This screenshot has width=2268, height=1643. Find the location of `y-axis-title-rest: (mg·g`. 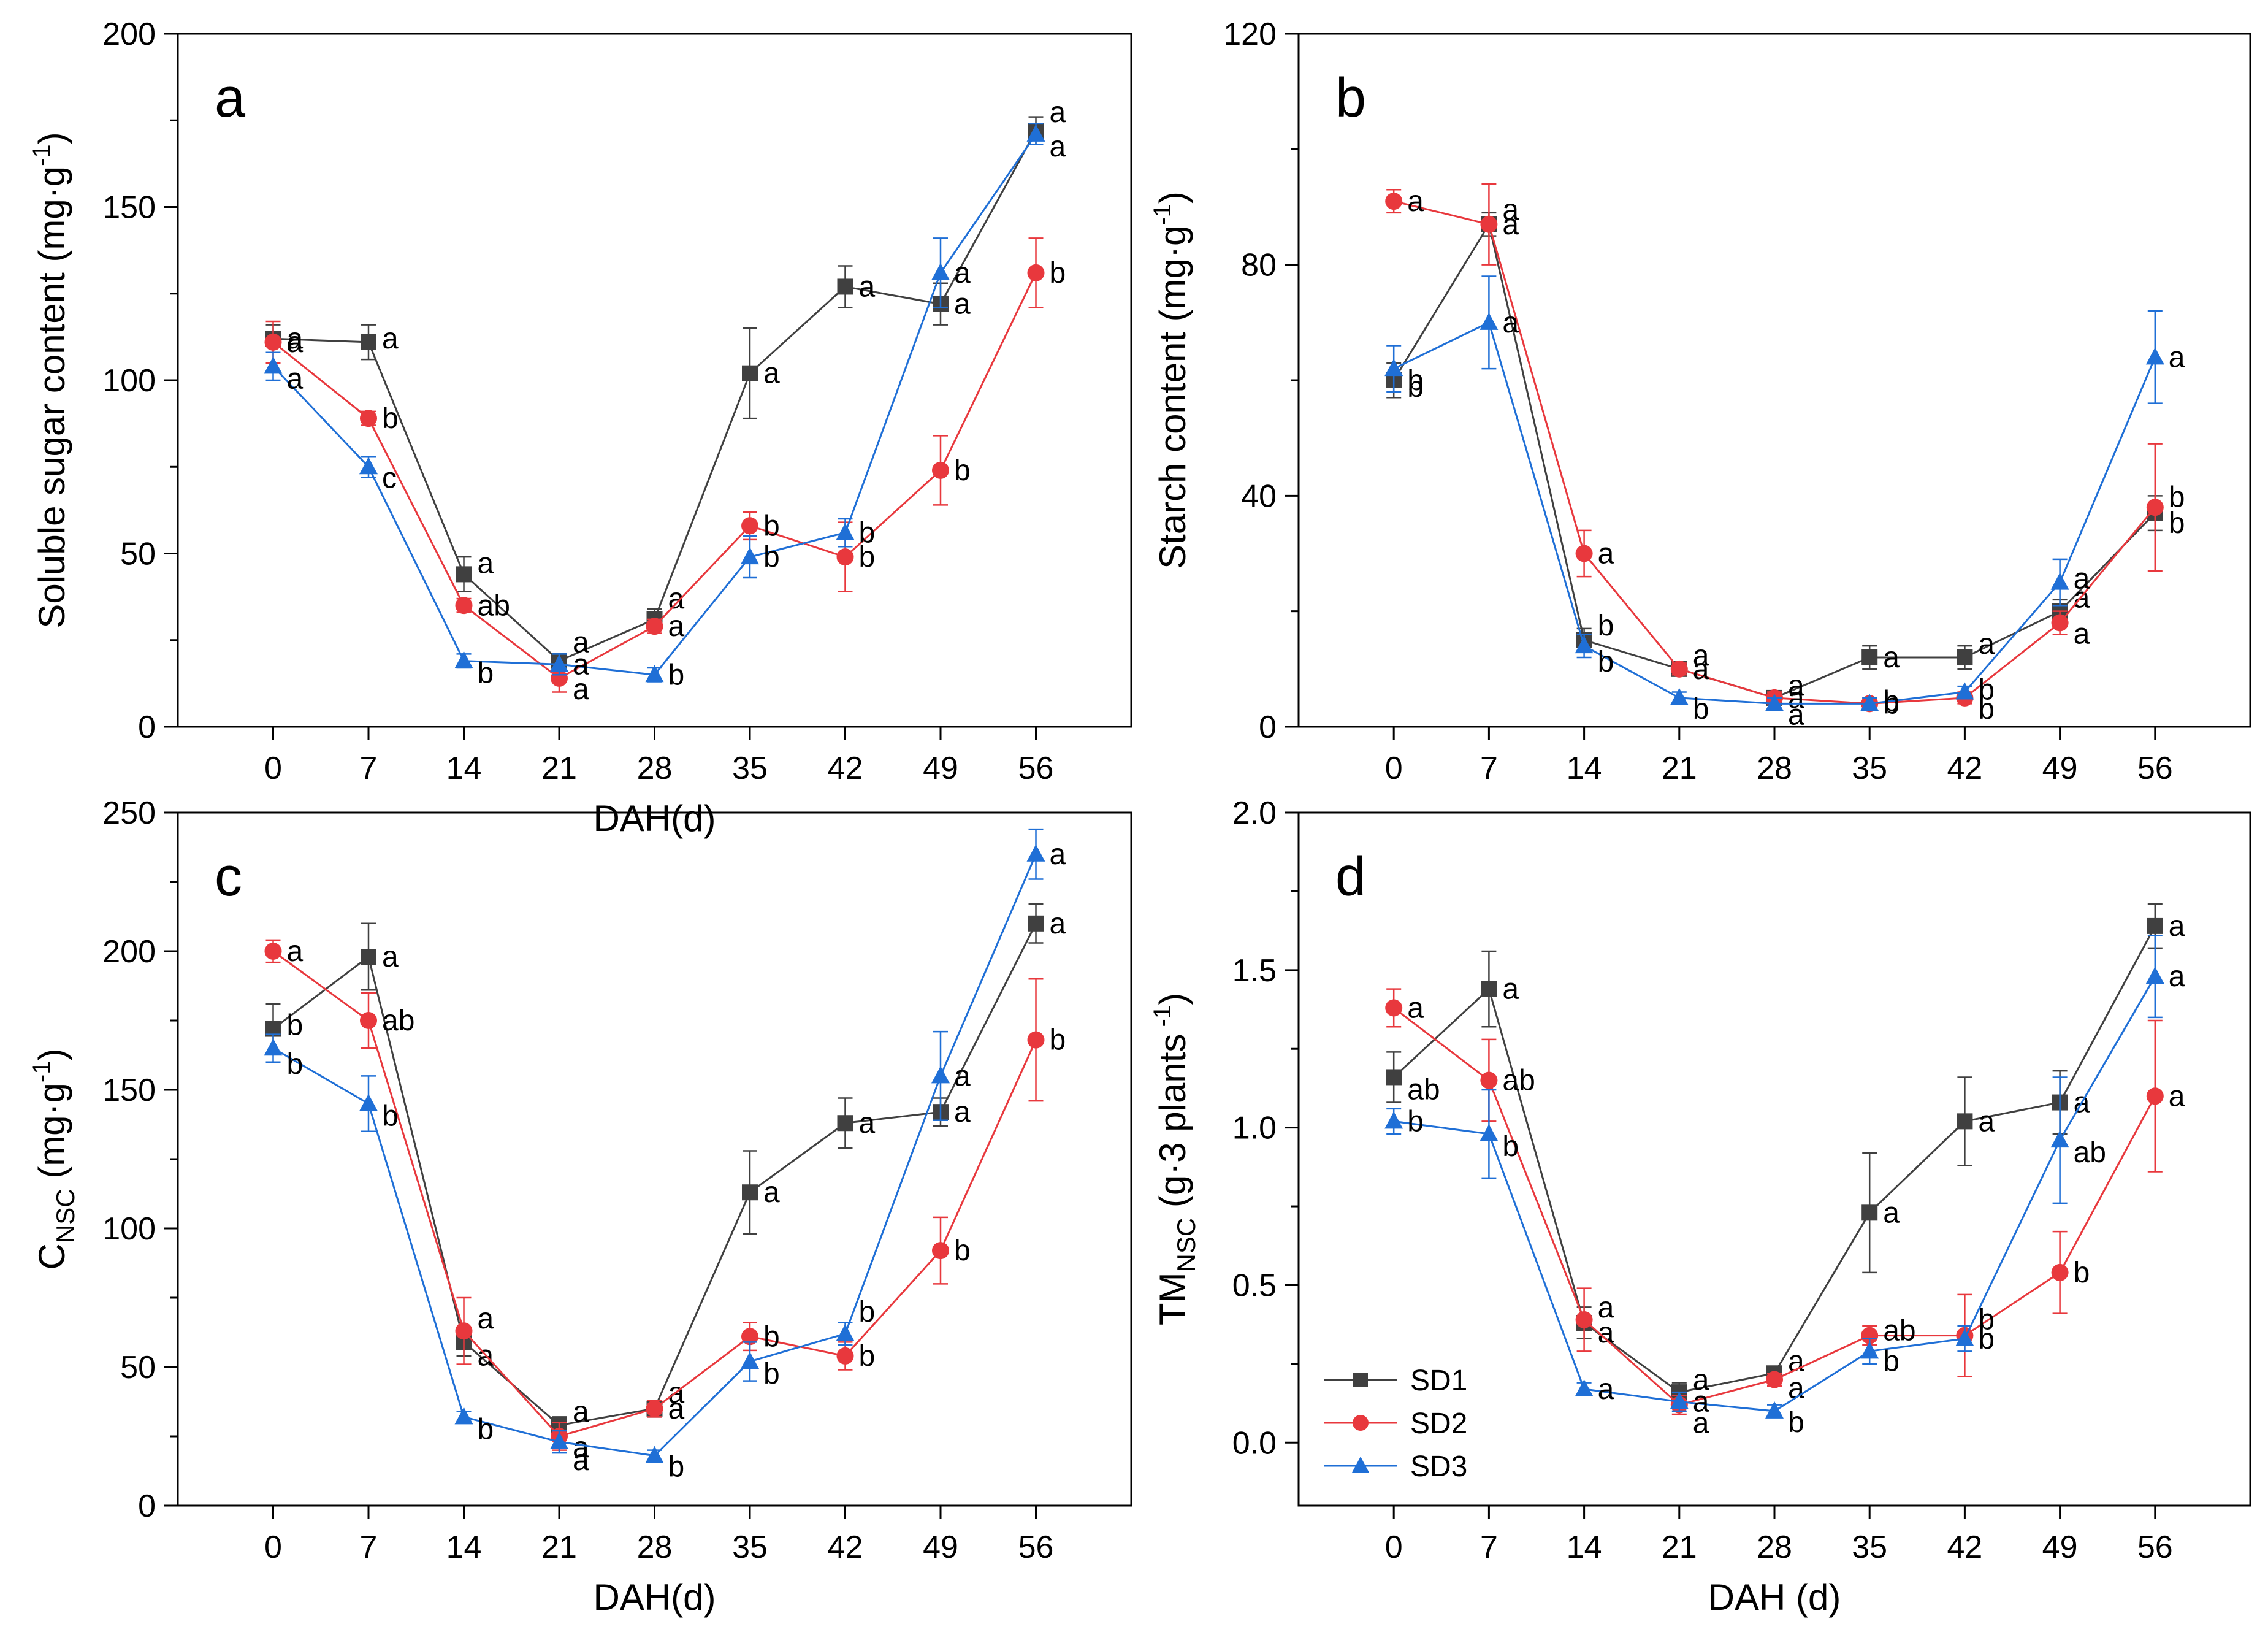

y-axis-title-rest: (mg·g is located at coordinates (51, 1136).